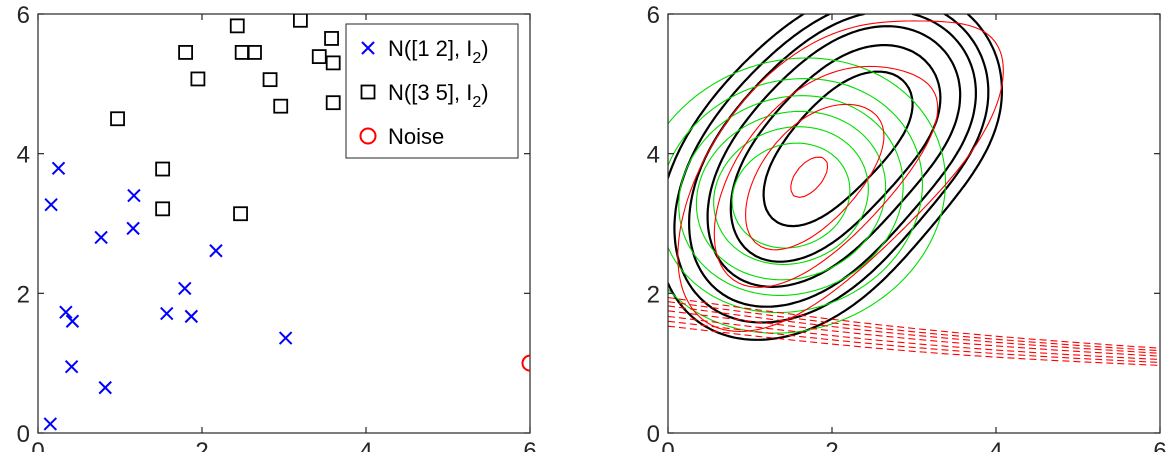 This screenshot has width=1176, height=452. What do you see at coordinates (23, 155) in the screenshot?
I see `left-ytick-label: 4` at bounding box center [23, 155].